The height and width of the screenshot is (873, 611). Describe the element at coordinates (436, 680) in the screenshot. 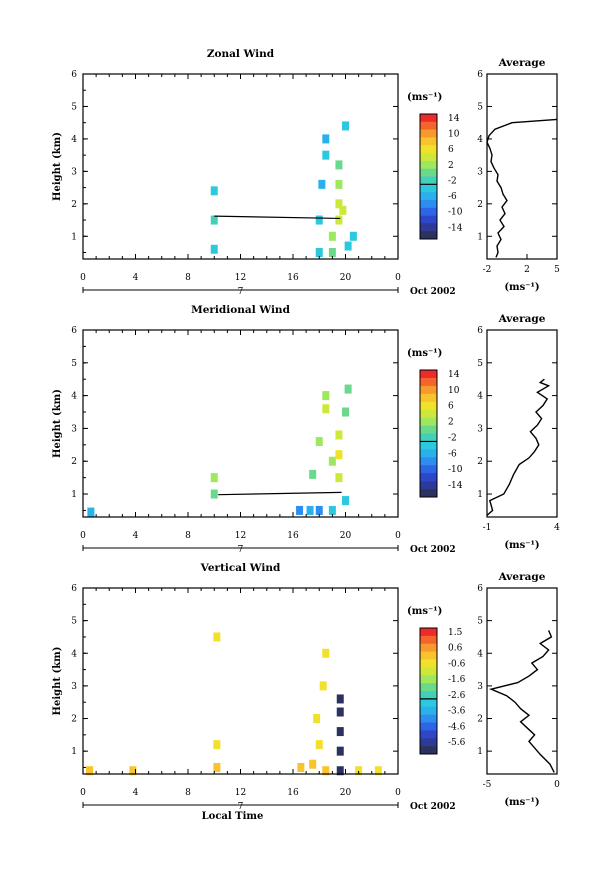

I see `vertical-colorbar: 1.5 0.6 -0.6 -1.6 -2.6 -3.6 -4.6 -5.6 (ms⁻¹)` at that location.